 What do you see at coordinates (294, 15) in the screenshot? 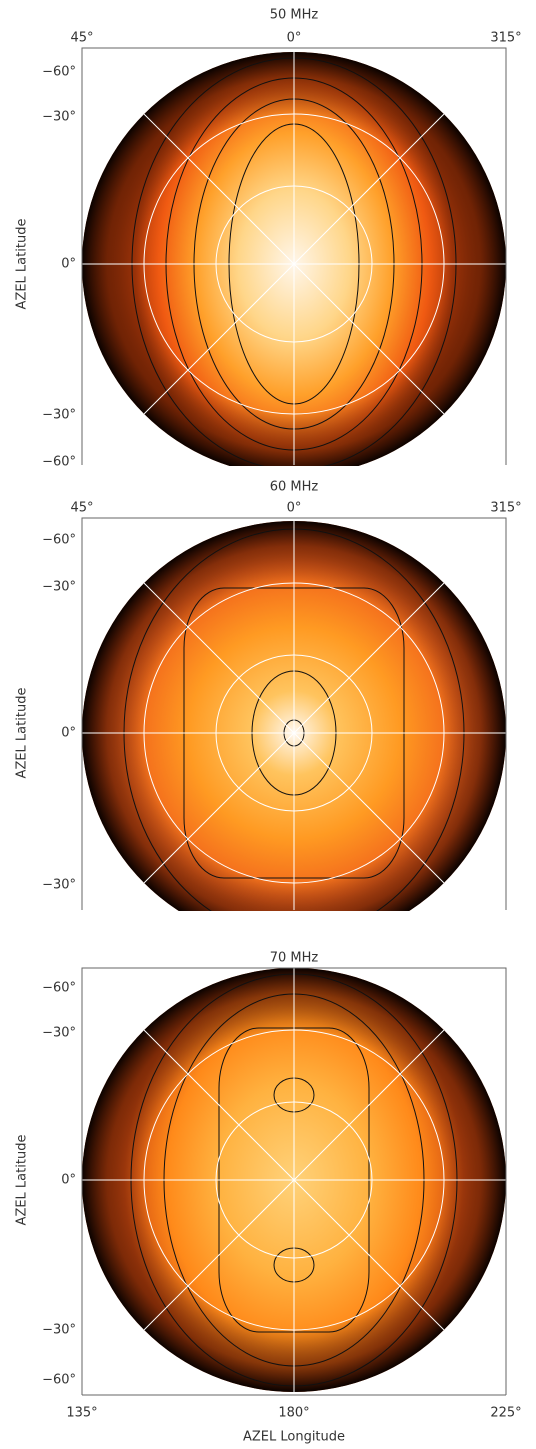
I see `panel-title: 50 MHz` at bounding box center [294, 15].